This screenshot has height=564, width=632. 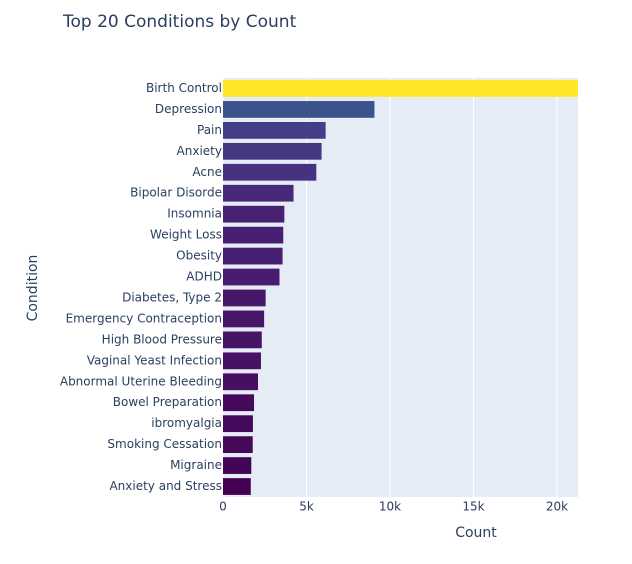 What do you see at coordinates (207, 172) in the screenshot?
I see `y-tick-label: Acne` at bounding box center [207, 172].